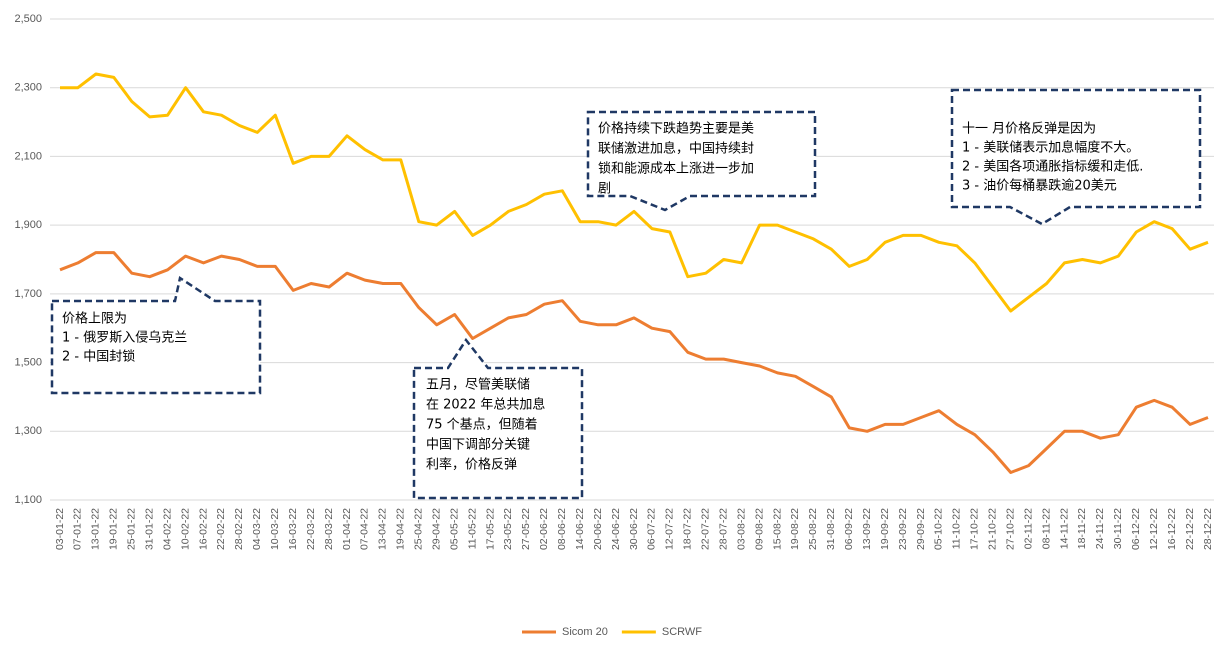  Describe the element at coordinates (28, 294) in the screenshot. I see `y-tick-label: 1,700` at that location.